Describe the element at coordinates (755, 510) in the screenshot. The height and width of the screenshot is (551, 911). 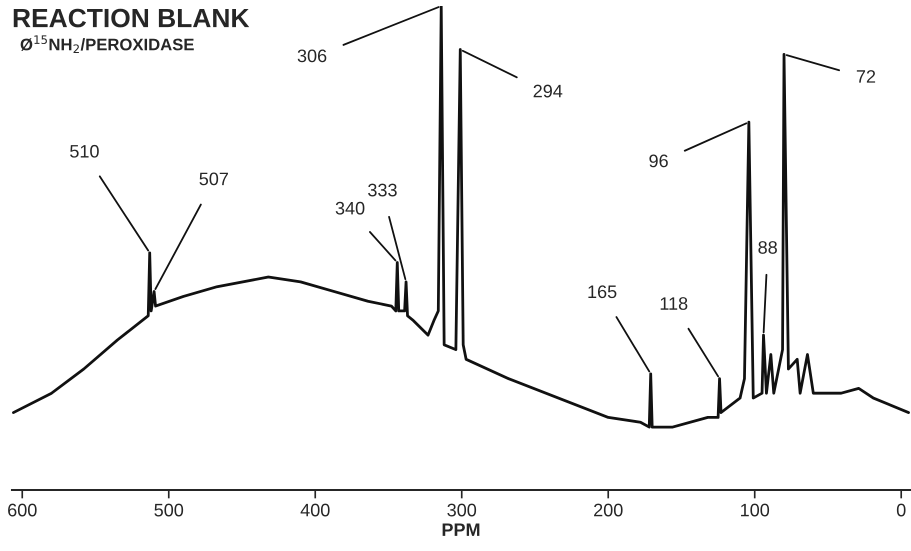
I see `x-tick-label: 100` at that location.